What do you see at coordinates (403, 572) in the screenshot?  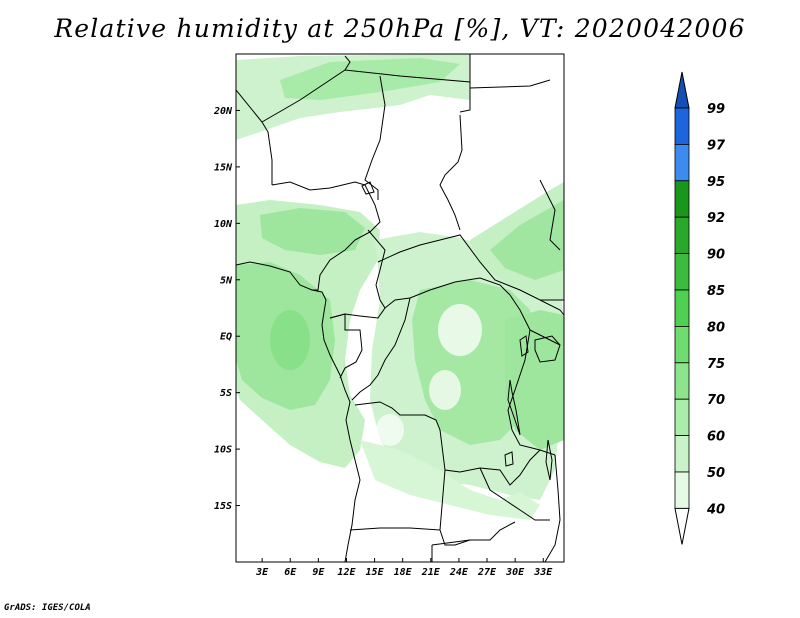 I see `lon-tick-label: 18E` at bounding box center [403, 572].